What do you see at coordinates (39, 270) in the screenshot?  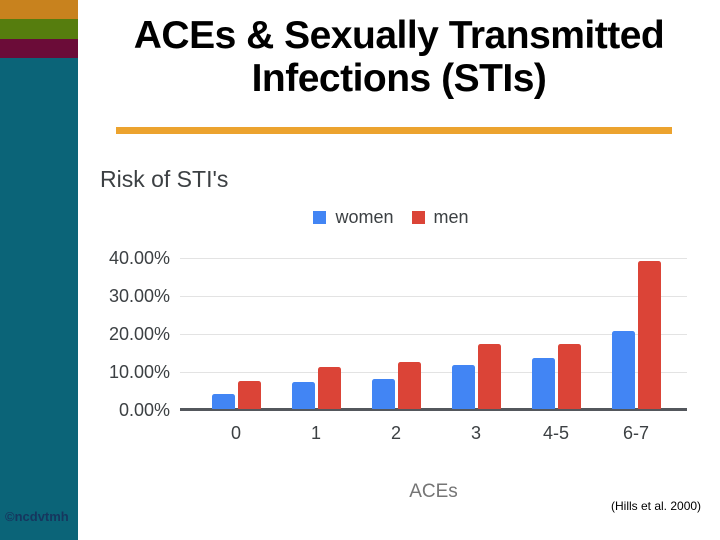 I see `left-color-strip: ©ncdvtmh` at bounding box center [39, 270].